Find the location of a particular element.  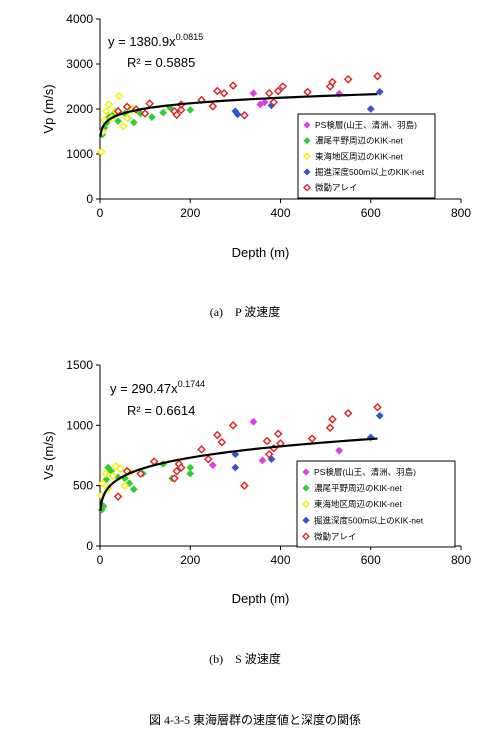

y-tick-label: 3000 is located at coordinates (79, 64).